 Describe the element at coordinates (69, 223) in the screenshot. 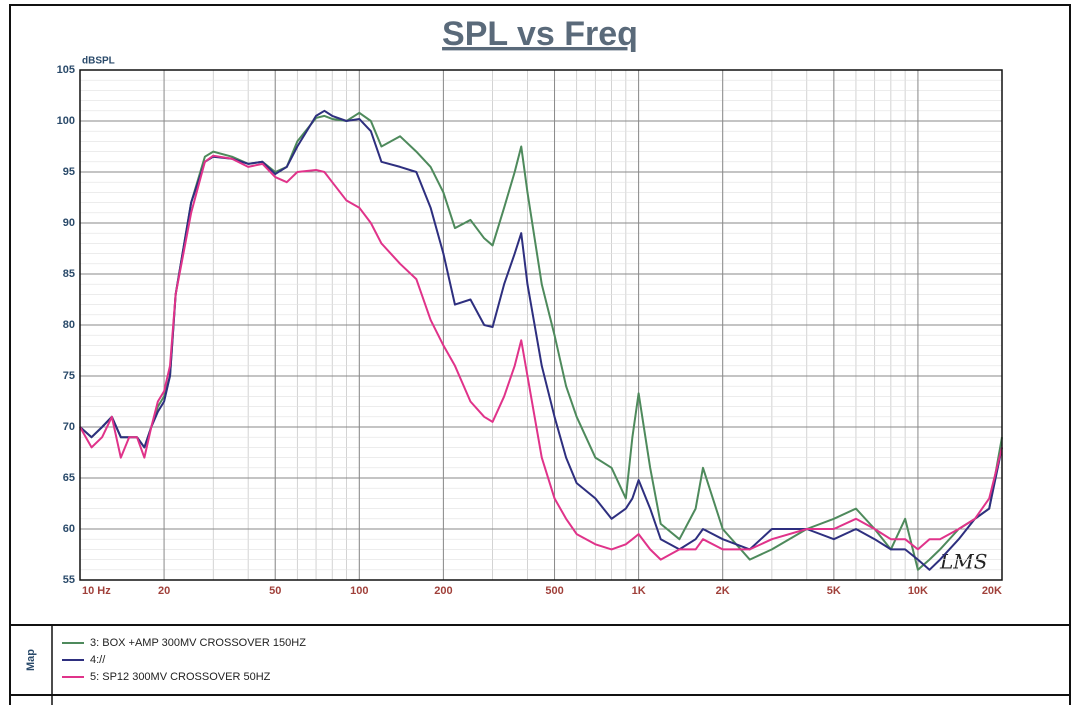

I see `y-tick-label: 90` at that location.